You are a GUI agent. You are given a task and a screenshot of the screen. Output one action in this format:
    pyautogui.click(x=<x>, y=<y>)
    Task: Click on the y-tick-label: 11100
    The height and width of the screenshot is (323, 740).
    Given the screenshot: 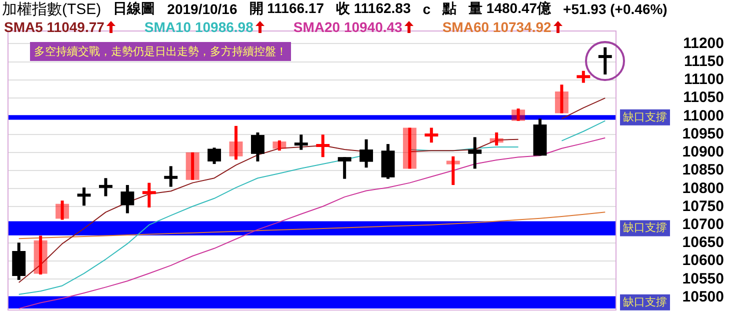 What is the action you would take?
    pyautogui.click(x=704, y=79)
    